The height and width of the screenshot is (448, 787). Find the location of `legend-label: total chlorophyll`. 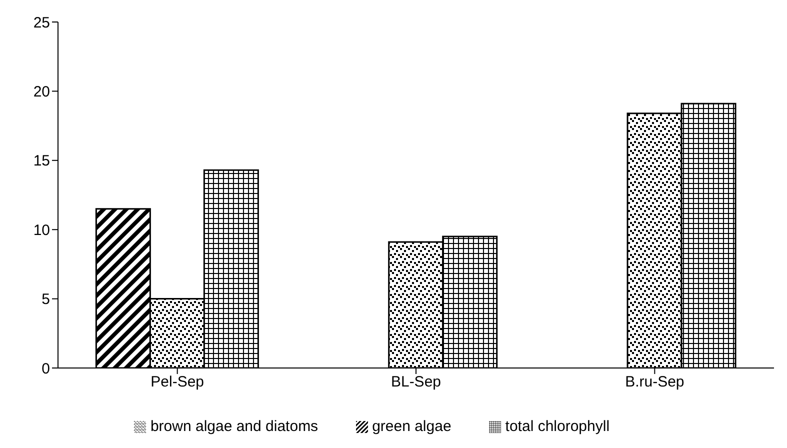

legend-label: total chlorophyll is located at coordinates (557, 426).